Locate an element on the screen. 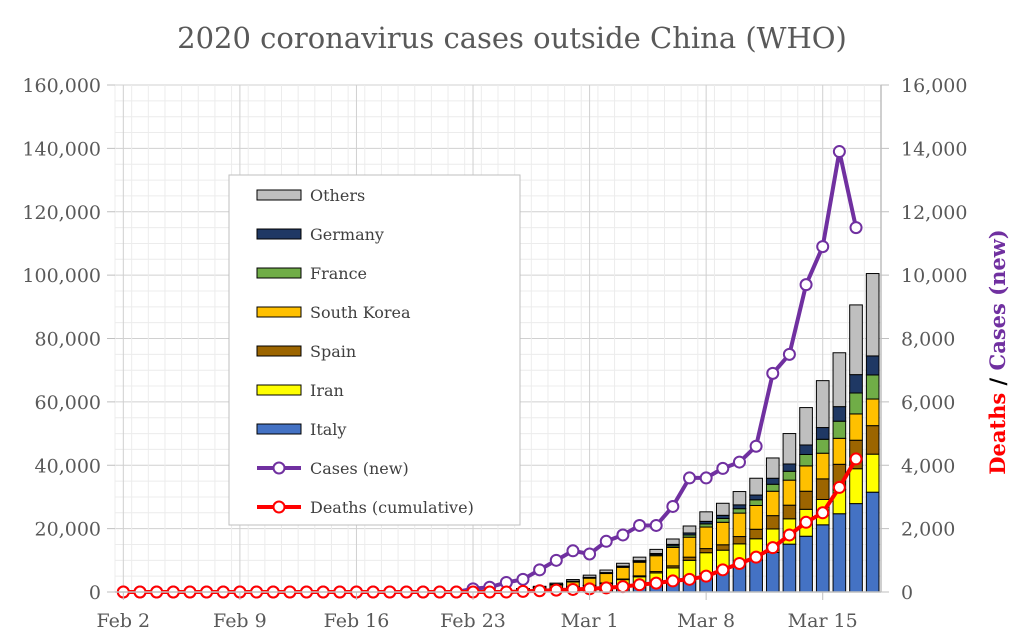 The width and height of the screenshot is (1024, 640). legend-label-spain: Spain is located at coordinates (333, 351).